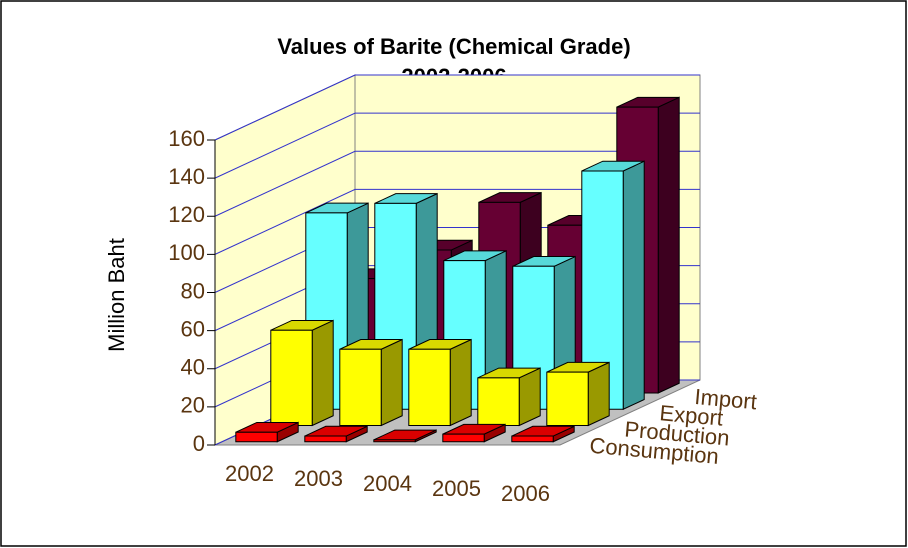  I want to click on y-tick-label: 160, so click(186, 138).